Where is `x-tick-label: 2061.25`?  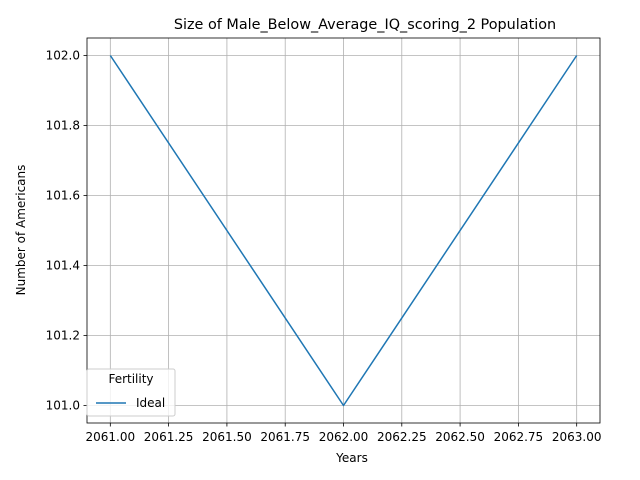
x-tick-label: 2061.25 is located at coordinates (169, 437).